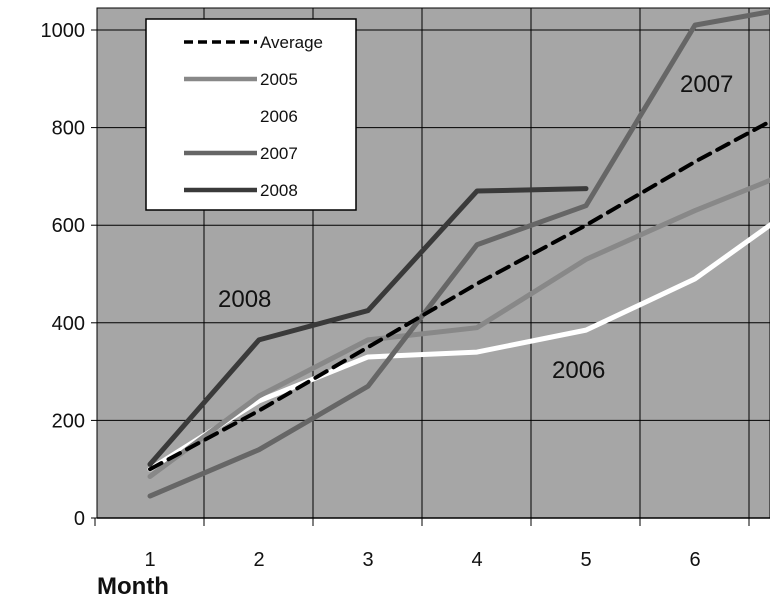 This screenshot has width=770, height=599. Describe the element at coordinates (694, 560) in the screenshot. I see `x-tick-label: 6` at that location.